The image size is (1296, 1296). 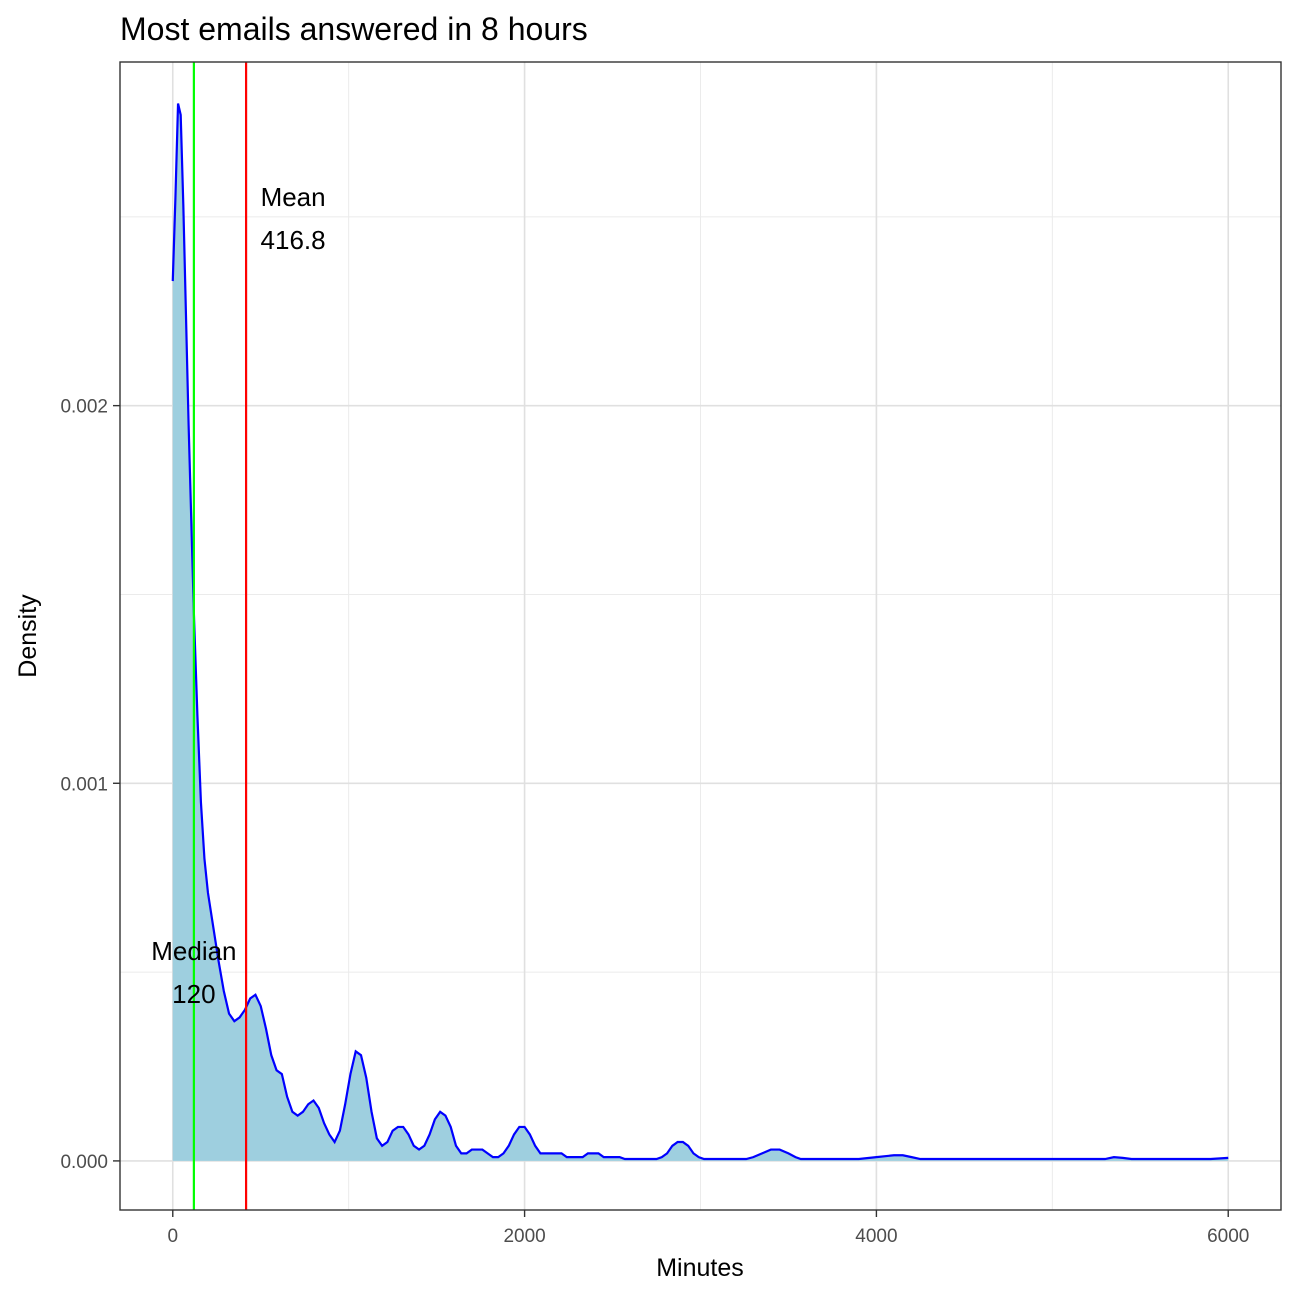 I want to click on x-tick-label: 0, so click(x=172, y=1236).